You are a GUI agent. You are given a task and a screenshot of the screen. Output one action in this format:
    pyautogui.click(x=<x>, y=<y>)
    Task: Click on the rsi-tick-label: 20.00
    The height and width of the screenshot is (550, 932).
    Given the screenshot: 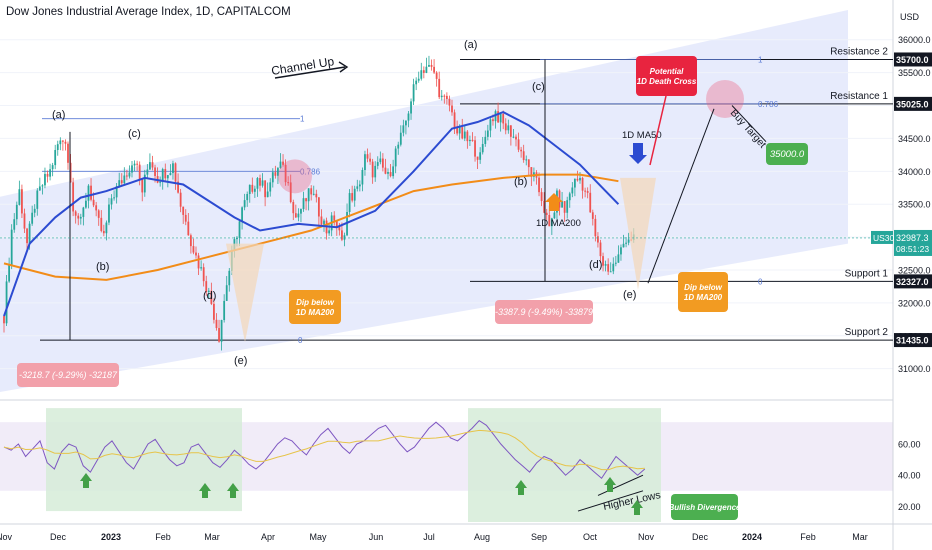 What is the action you would take?
    pyautogui.click(x=909, y=507)
    